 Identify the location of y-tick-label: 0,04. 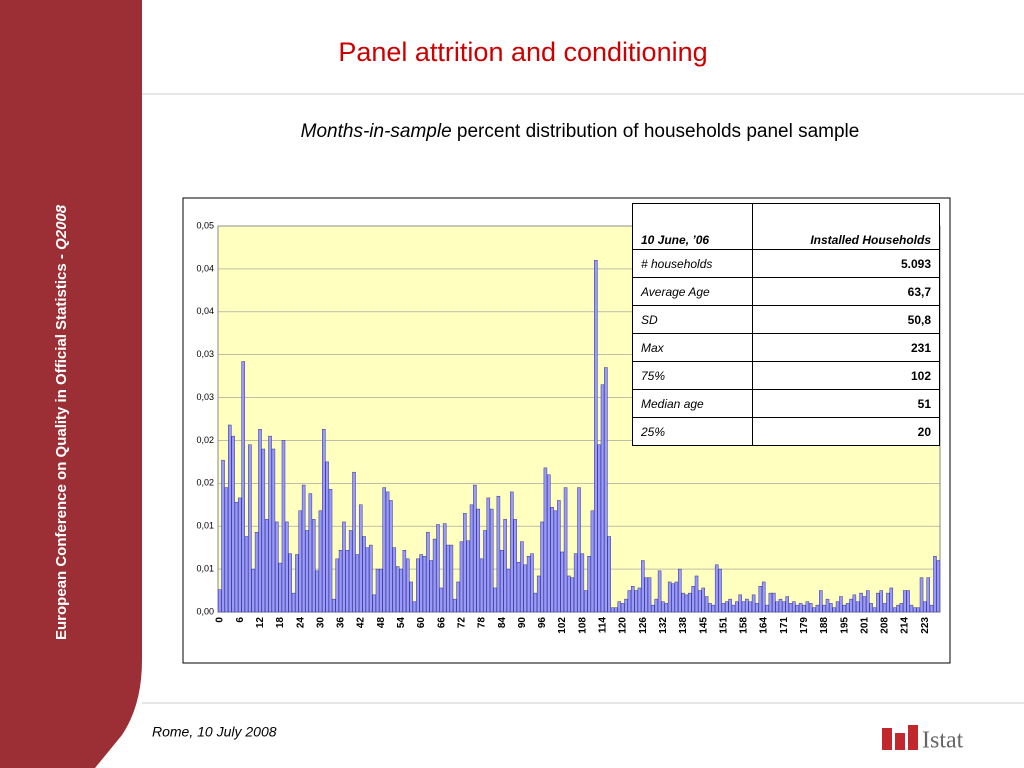
(205, 311).